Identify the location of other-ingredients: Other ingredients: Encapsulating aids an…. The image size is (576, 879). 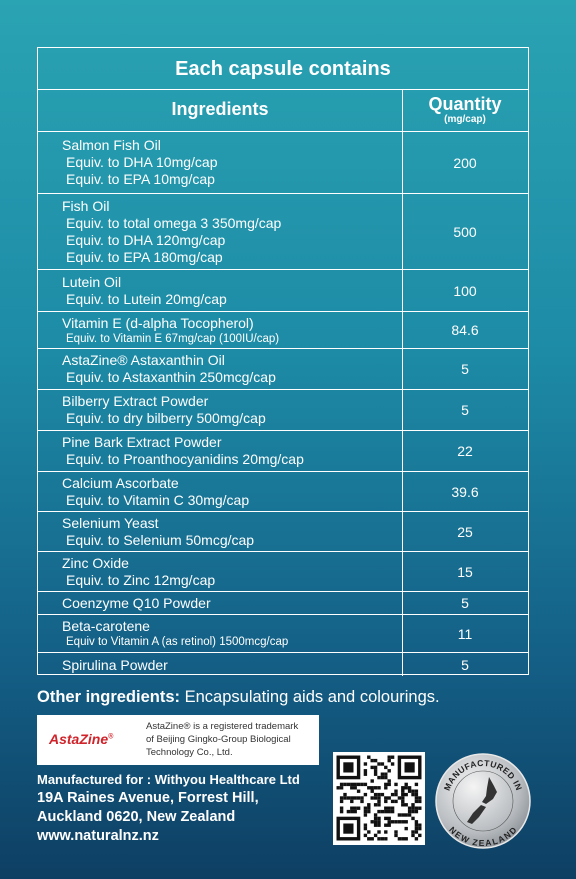
(238, 697).